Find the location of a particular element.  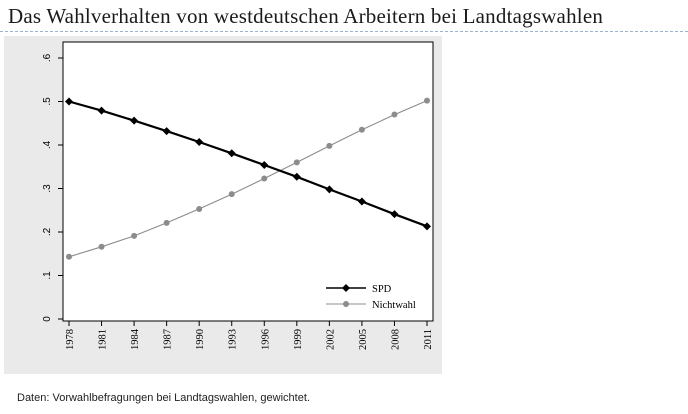

x-tick-label: 2008 is located at coordinates (395, 339).